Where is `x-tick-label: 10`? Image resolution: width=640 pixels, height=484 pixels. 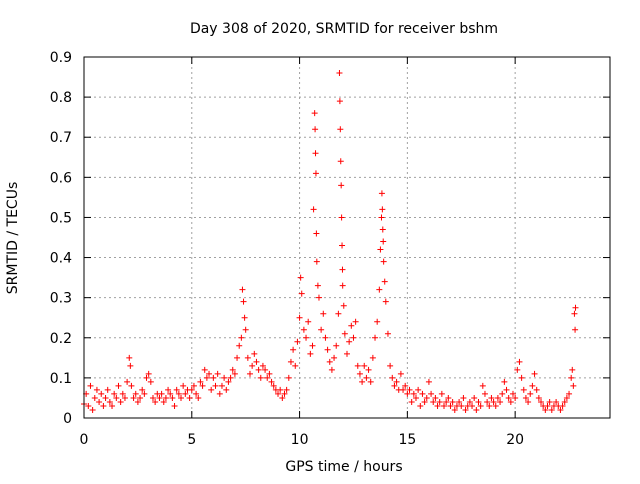
x-tick-label: 10 is located at coordinates (300, 440).